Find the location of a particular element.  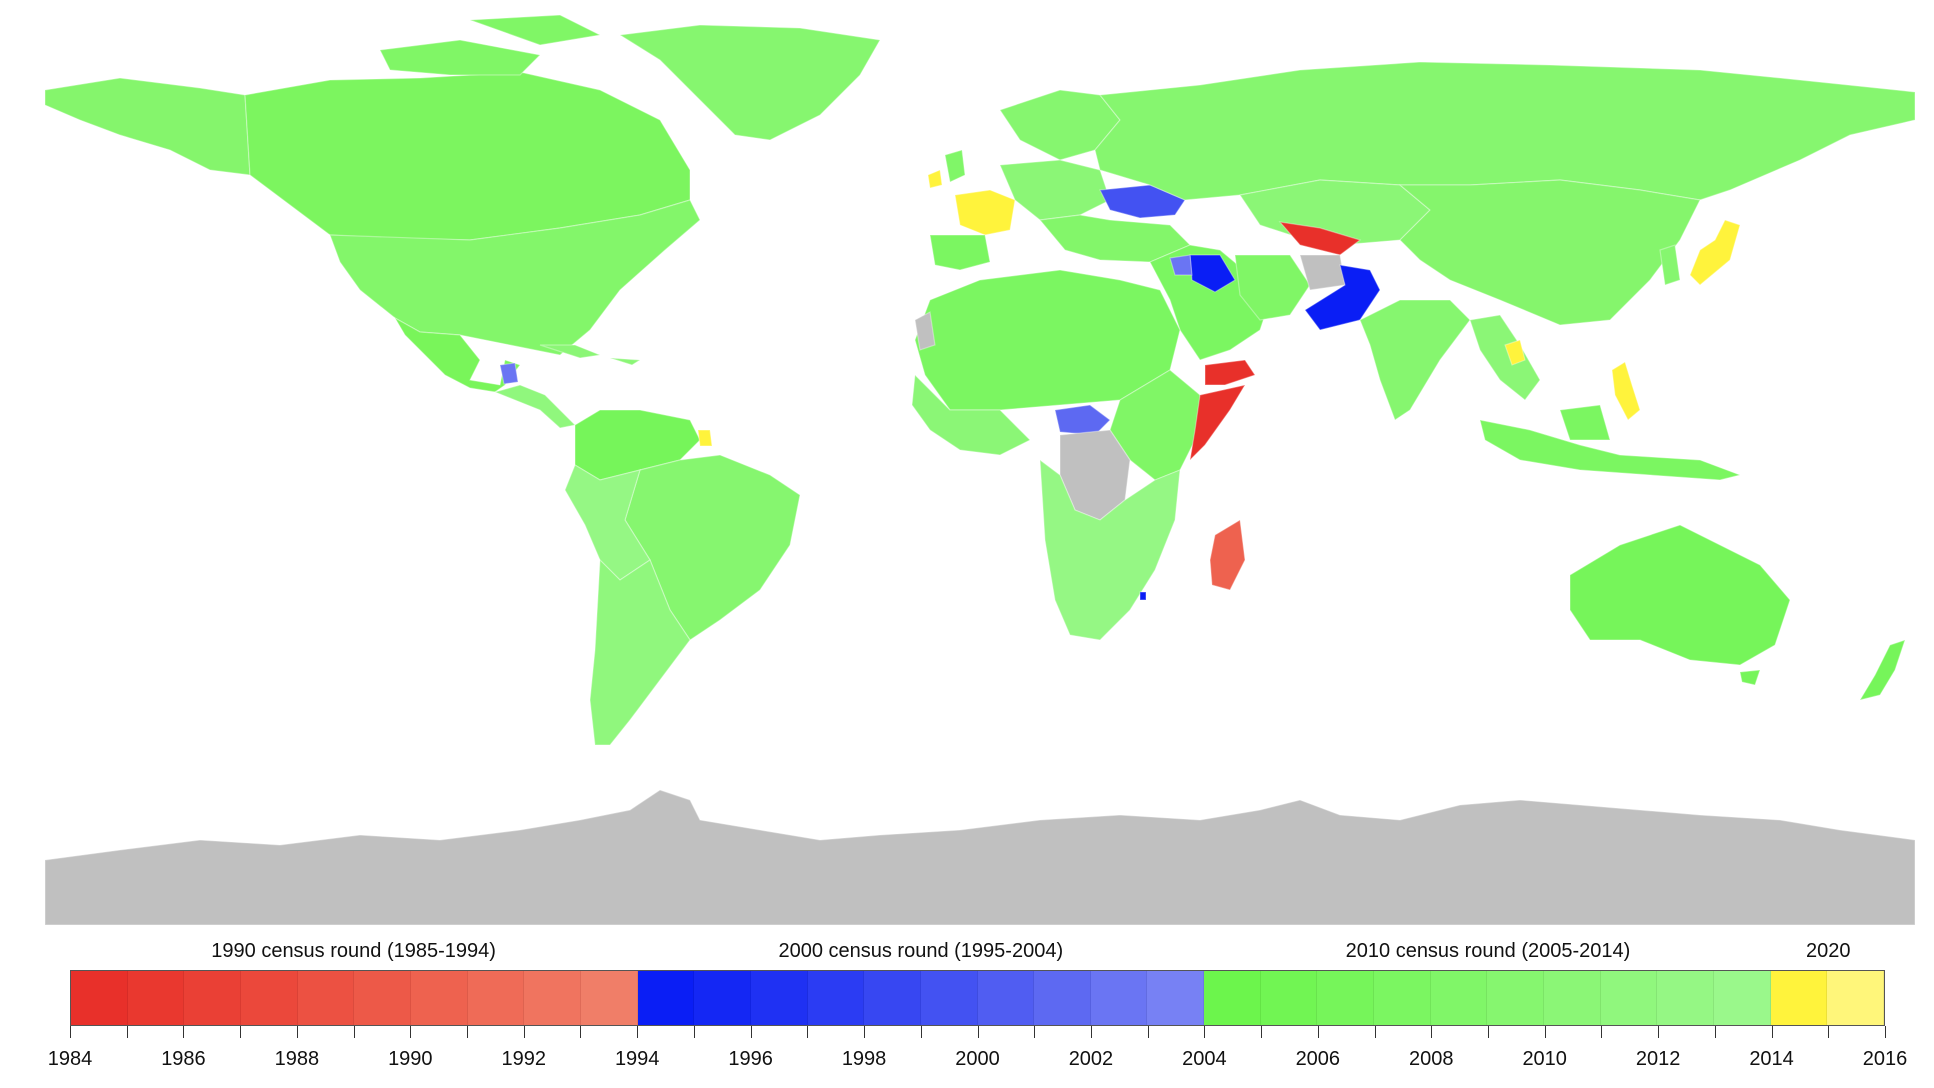

region-yemen is located at coordinates (1230, 372).